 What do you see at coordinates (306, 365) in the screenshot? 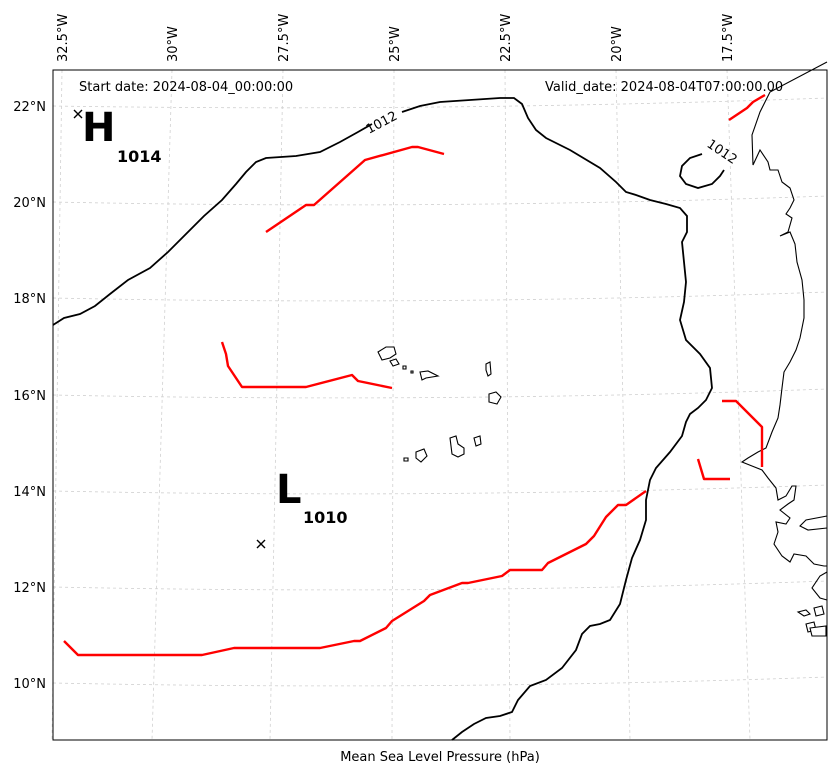
I see `front-line-central` at bounding box center [306, 365].